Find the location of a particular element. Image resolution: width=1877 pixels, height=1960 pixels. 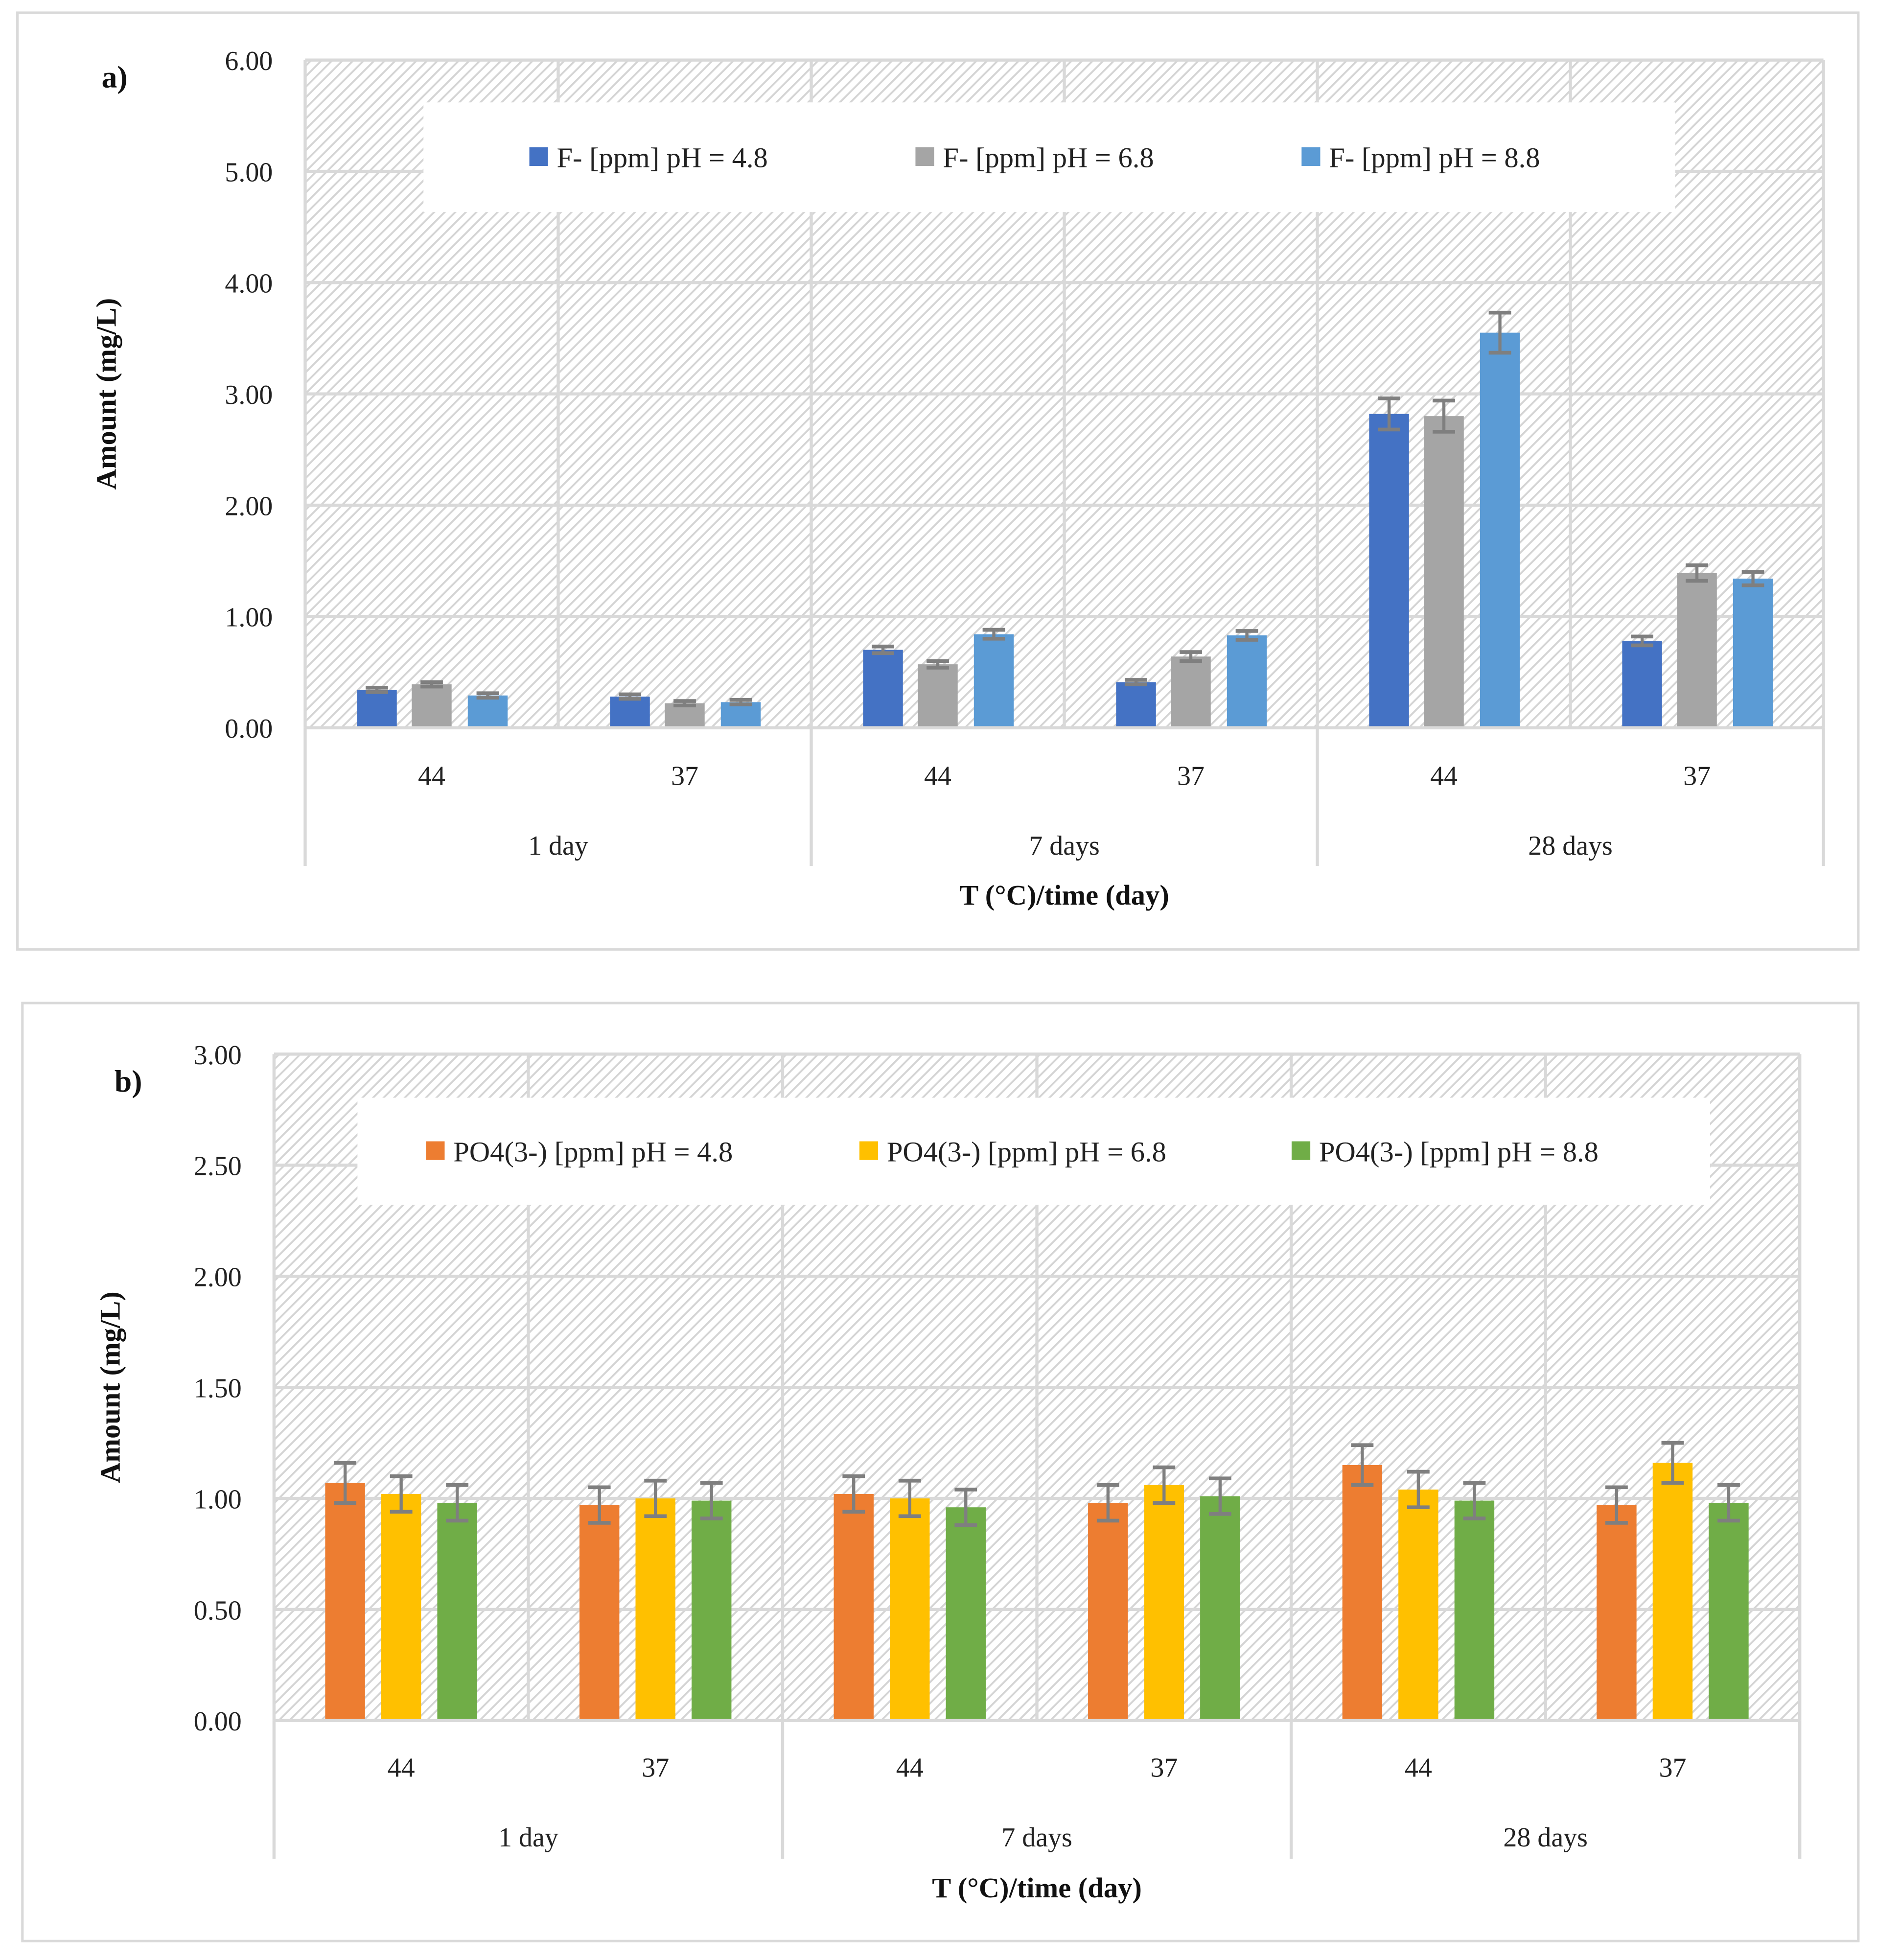

legend-label: F- [ppm] pH = 6.8 is located at coordinates (1048, 158).